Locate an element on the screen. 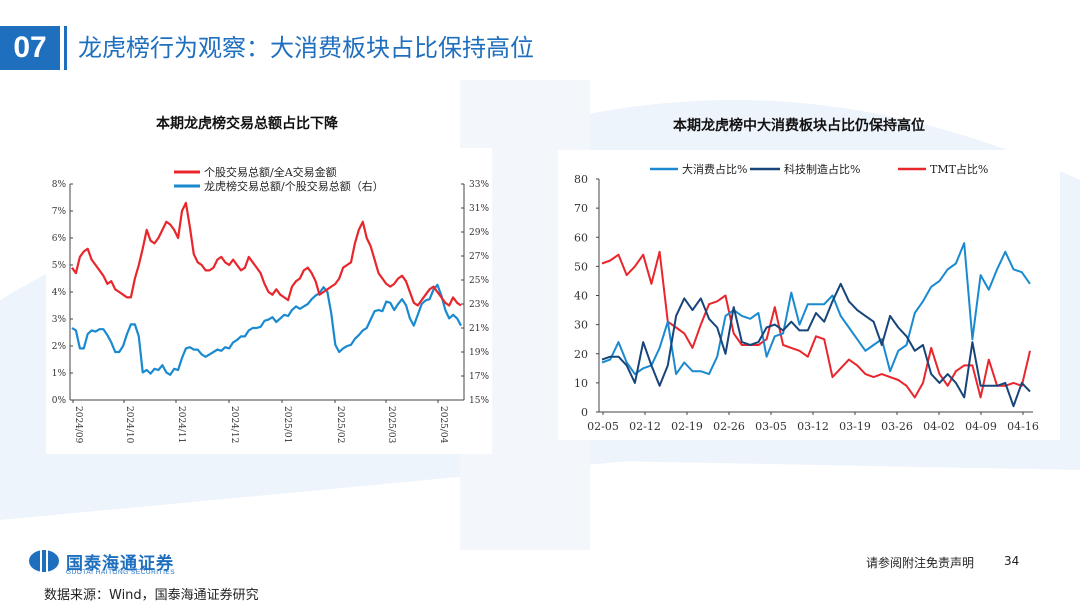 The width and height of the screenshot is (1080, 610). chart1-x-tick-label: 2025/01 is located at coordinates (287, 424).